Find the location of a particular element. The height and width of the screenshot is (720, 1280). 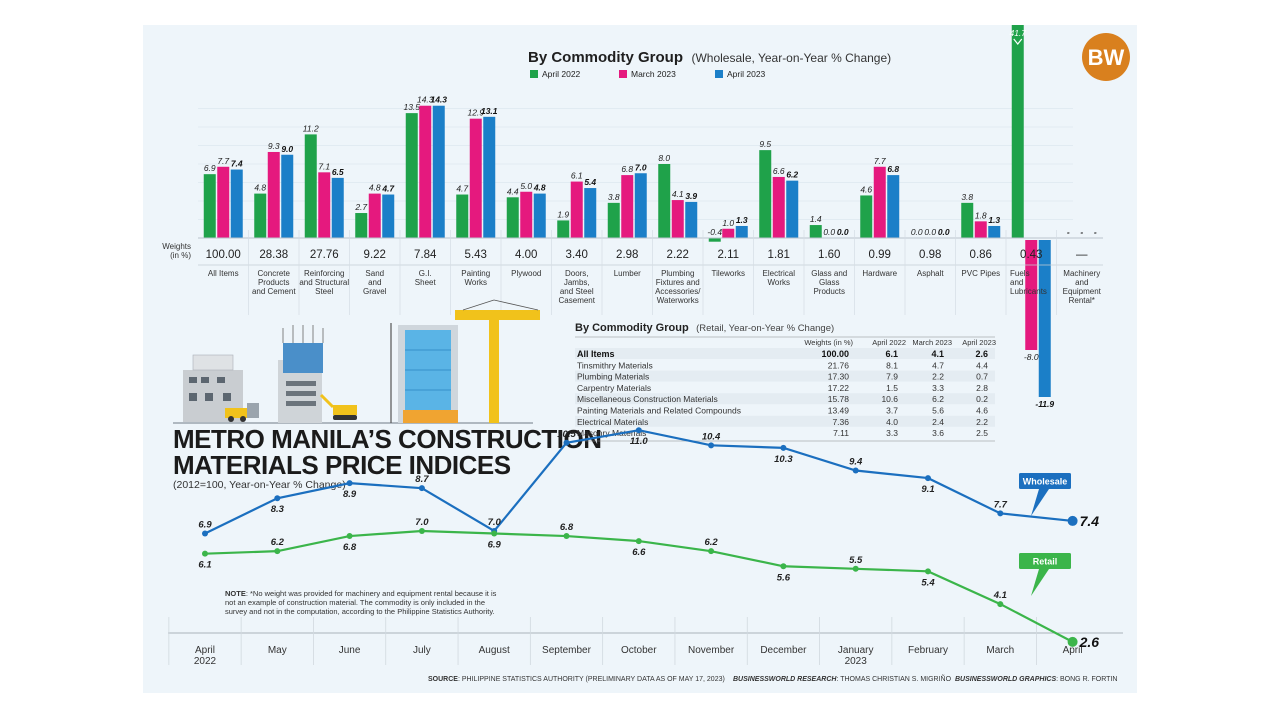

wholesale-value-label: 8.3 is located at coordinates (278, 509).